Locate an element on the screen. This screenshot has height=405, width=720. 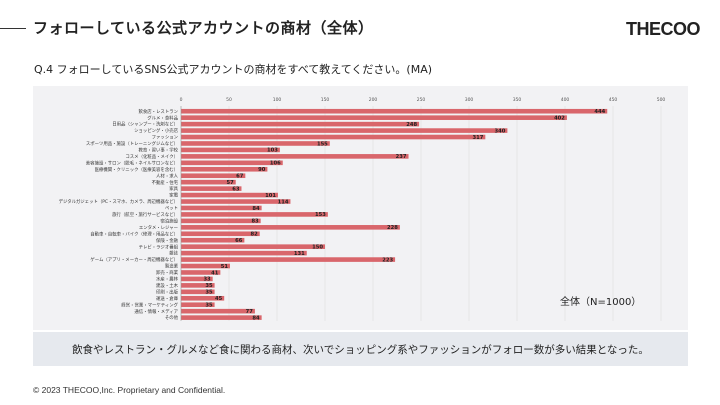
value-label: 317 is located at coordinates (477, 138).